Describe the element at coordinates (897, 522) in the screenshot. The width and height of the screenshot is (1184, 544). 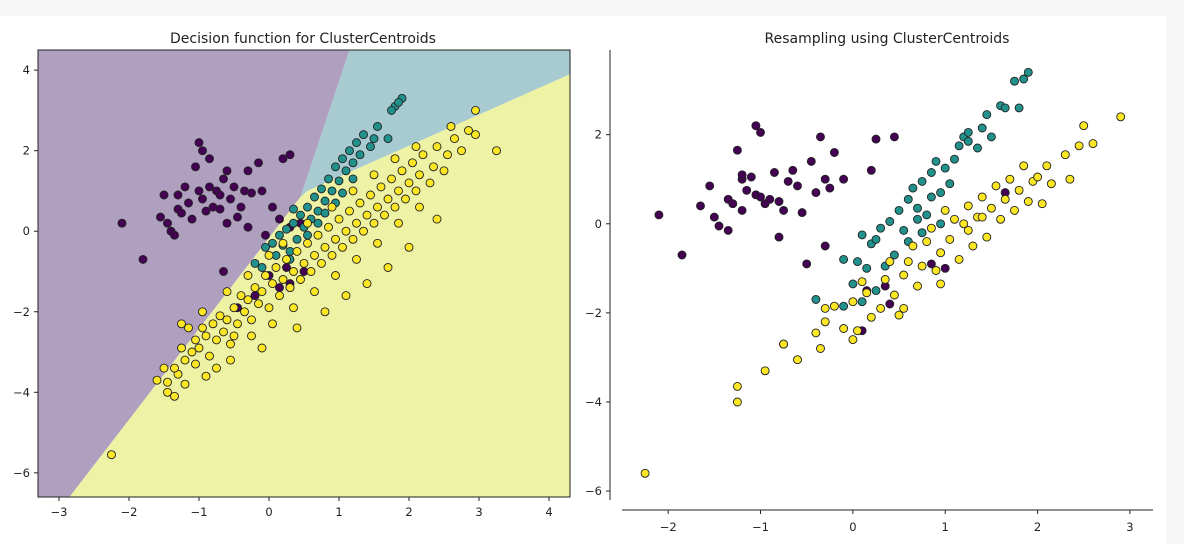
I see `x-axis-ticks: −2 −1 0 1 2 3` at that location.